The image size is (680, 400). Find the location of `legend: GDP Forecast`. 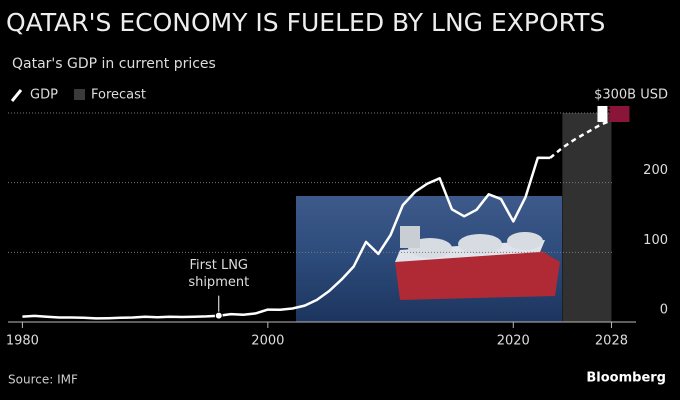

legend: GDP Forecast is located at coordinates (78, 95).